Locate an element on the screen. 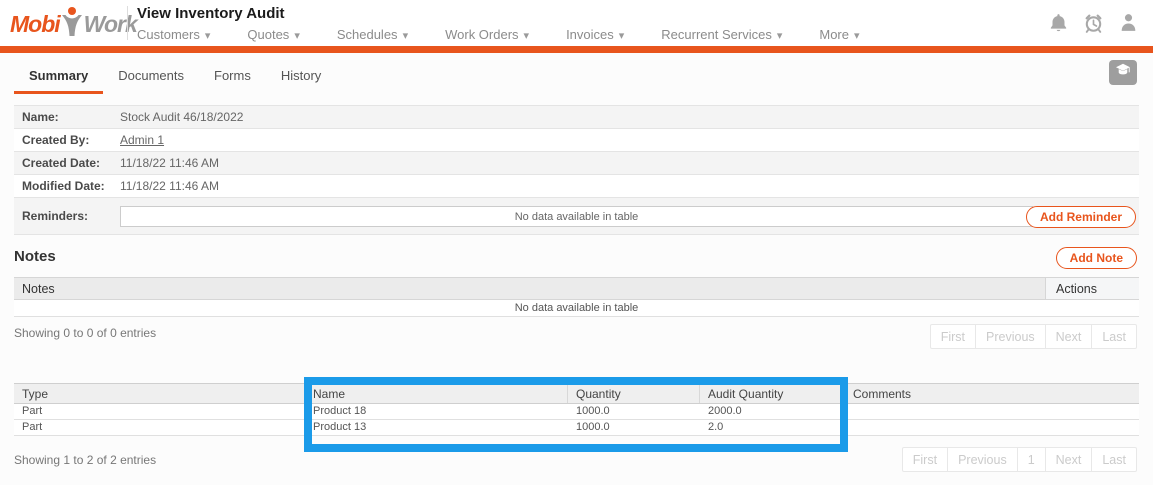  nav-item-customers: Customers is located at coordinates (173, 34).